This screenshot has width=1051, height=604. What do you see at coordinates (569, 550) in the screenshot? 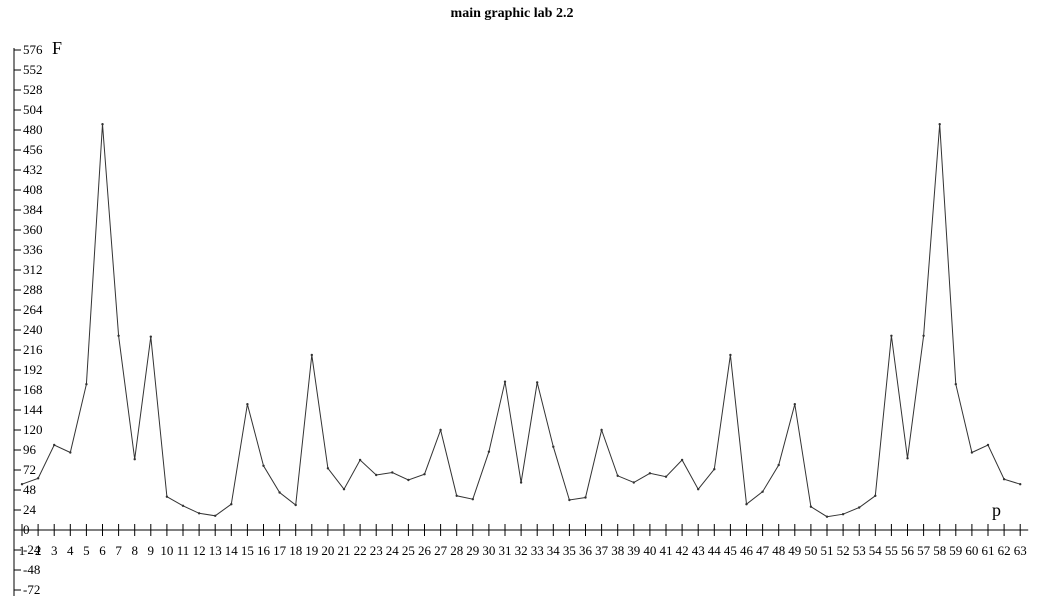
I see `x-tick-label: 35` at bounding box center [569, 550].